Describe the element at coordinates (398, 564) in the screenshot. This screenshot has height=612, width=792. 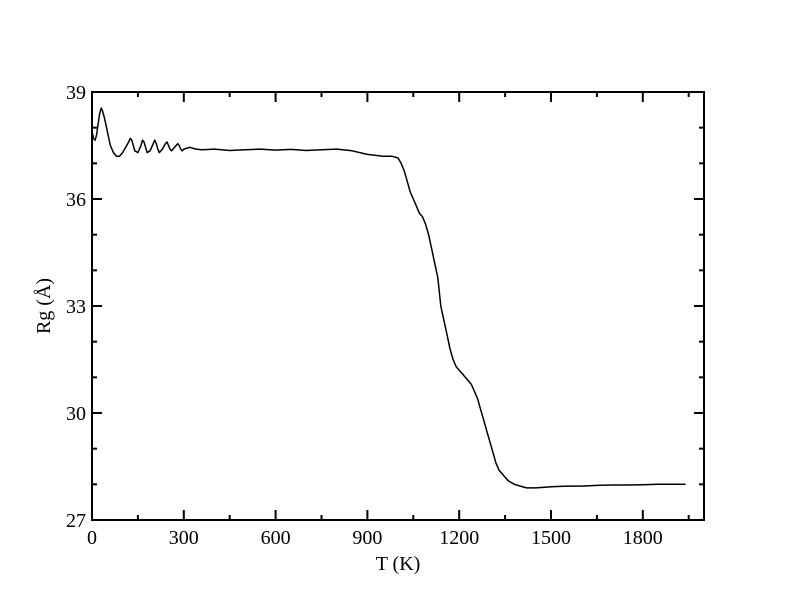
I see `x-axis-label: T (K)` at that location.